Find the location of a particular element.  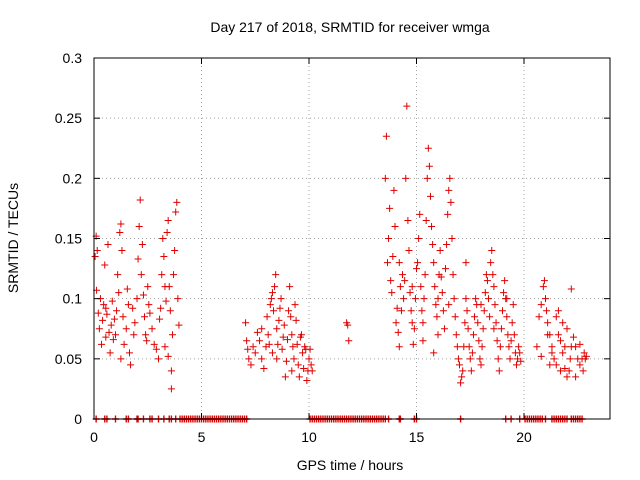

y-tick-label: 0 is located at coordinates (78, 419).